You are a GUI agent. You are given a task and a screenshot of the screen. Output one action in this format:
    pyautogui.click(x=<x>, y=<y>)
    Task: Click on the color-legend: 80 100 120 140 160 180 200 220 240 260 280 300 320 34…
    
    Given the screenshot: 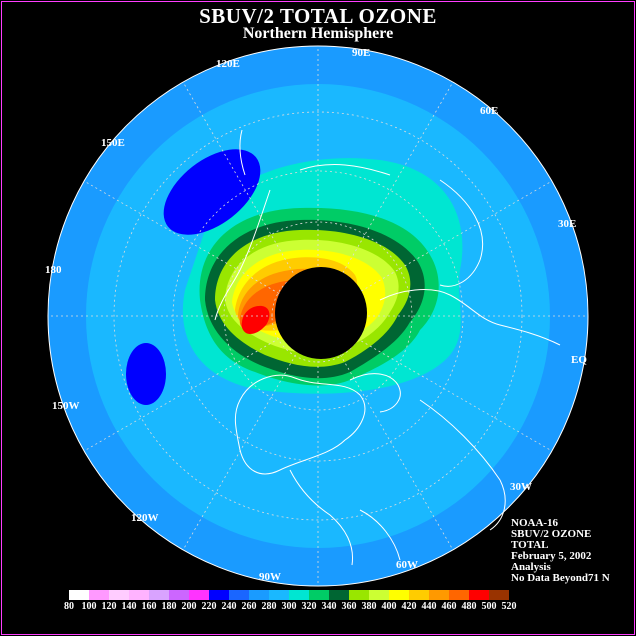 What is the action you would take?
    pyautogui.click(x=290, y=601)
    